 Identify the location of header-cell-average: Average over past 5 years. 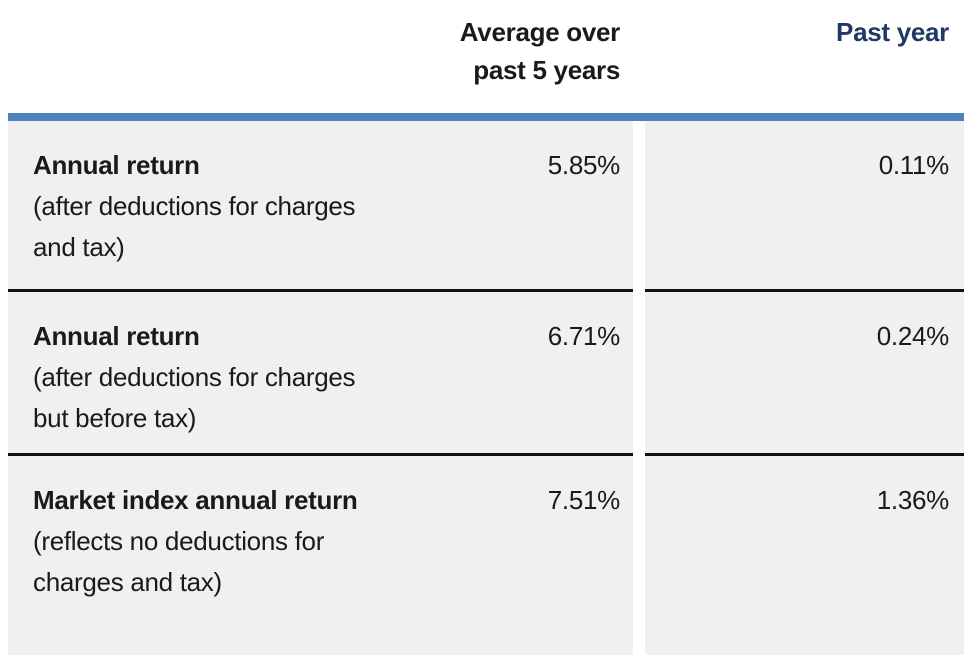
(320, 63).